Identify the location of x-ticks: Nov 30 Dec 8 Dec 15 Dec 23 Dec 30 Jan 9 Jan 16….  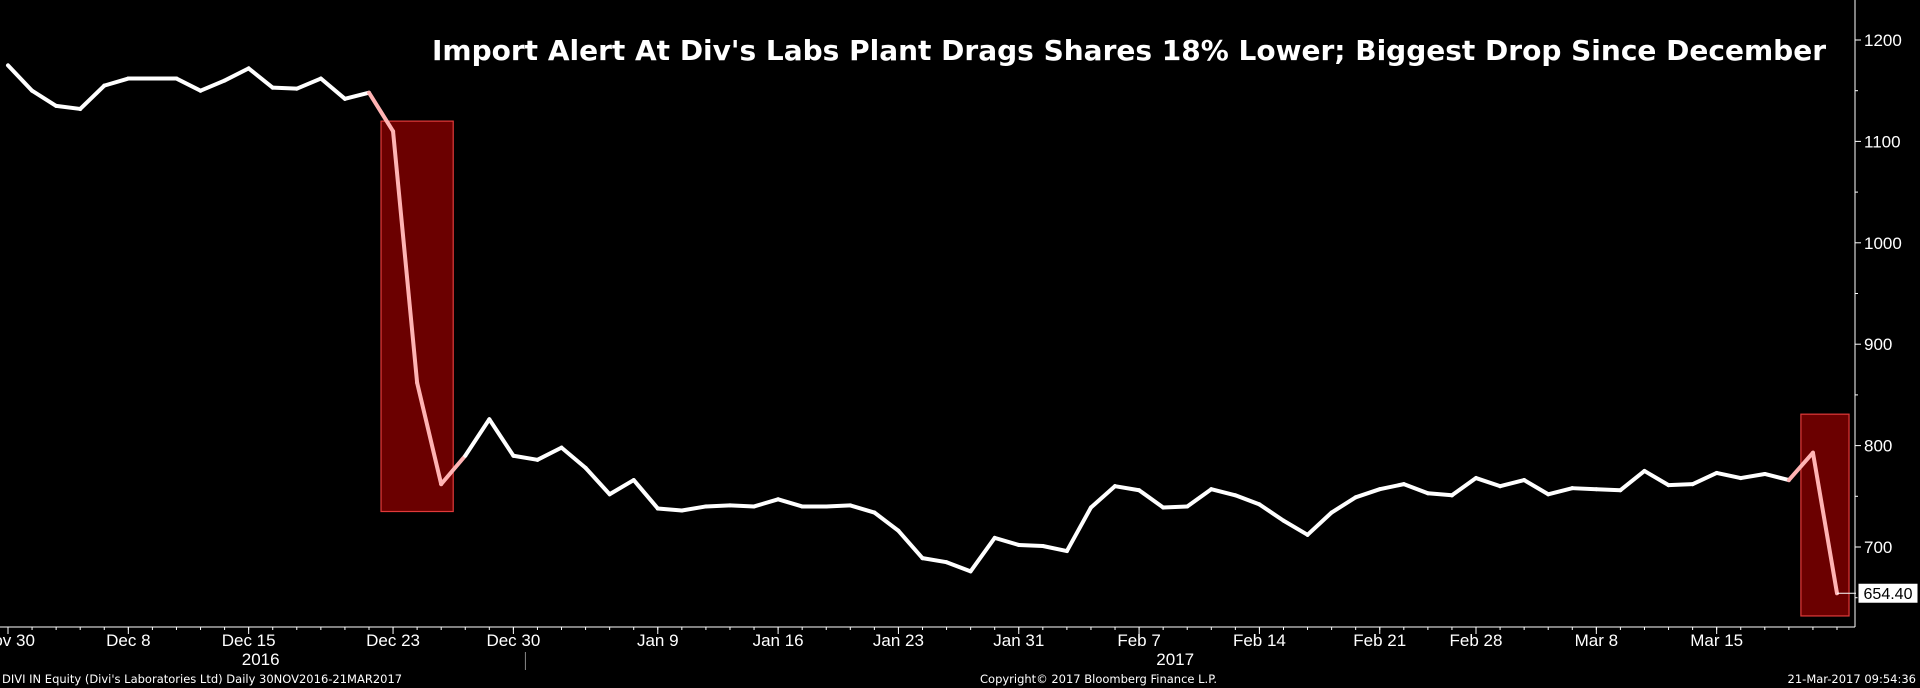
(919, 648).